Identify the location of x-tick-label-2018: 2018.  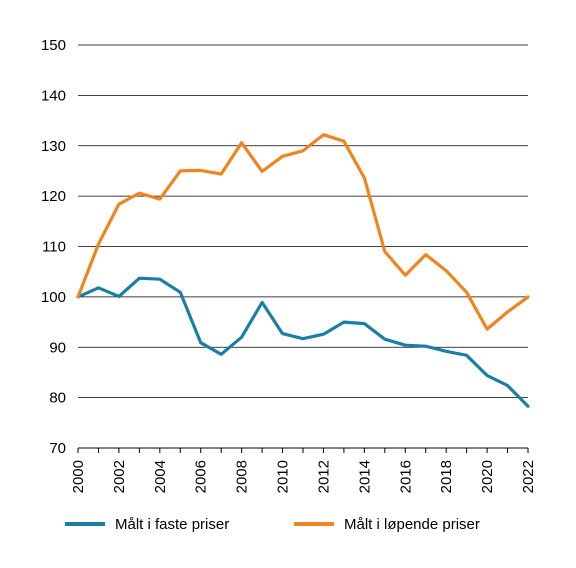
(446, 476).